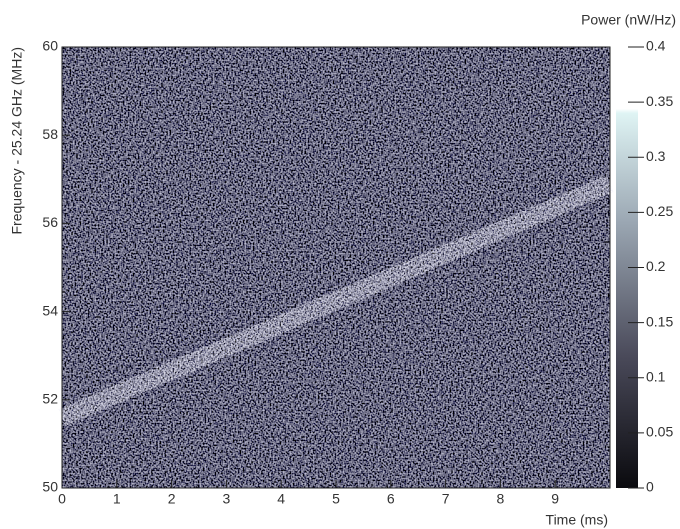  What do you see at coordinates (577, 520) in the screenshot?
I see `x-axis-label: Time (ms)` at bounding box center [577, 520].